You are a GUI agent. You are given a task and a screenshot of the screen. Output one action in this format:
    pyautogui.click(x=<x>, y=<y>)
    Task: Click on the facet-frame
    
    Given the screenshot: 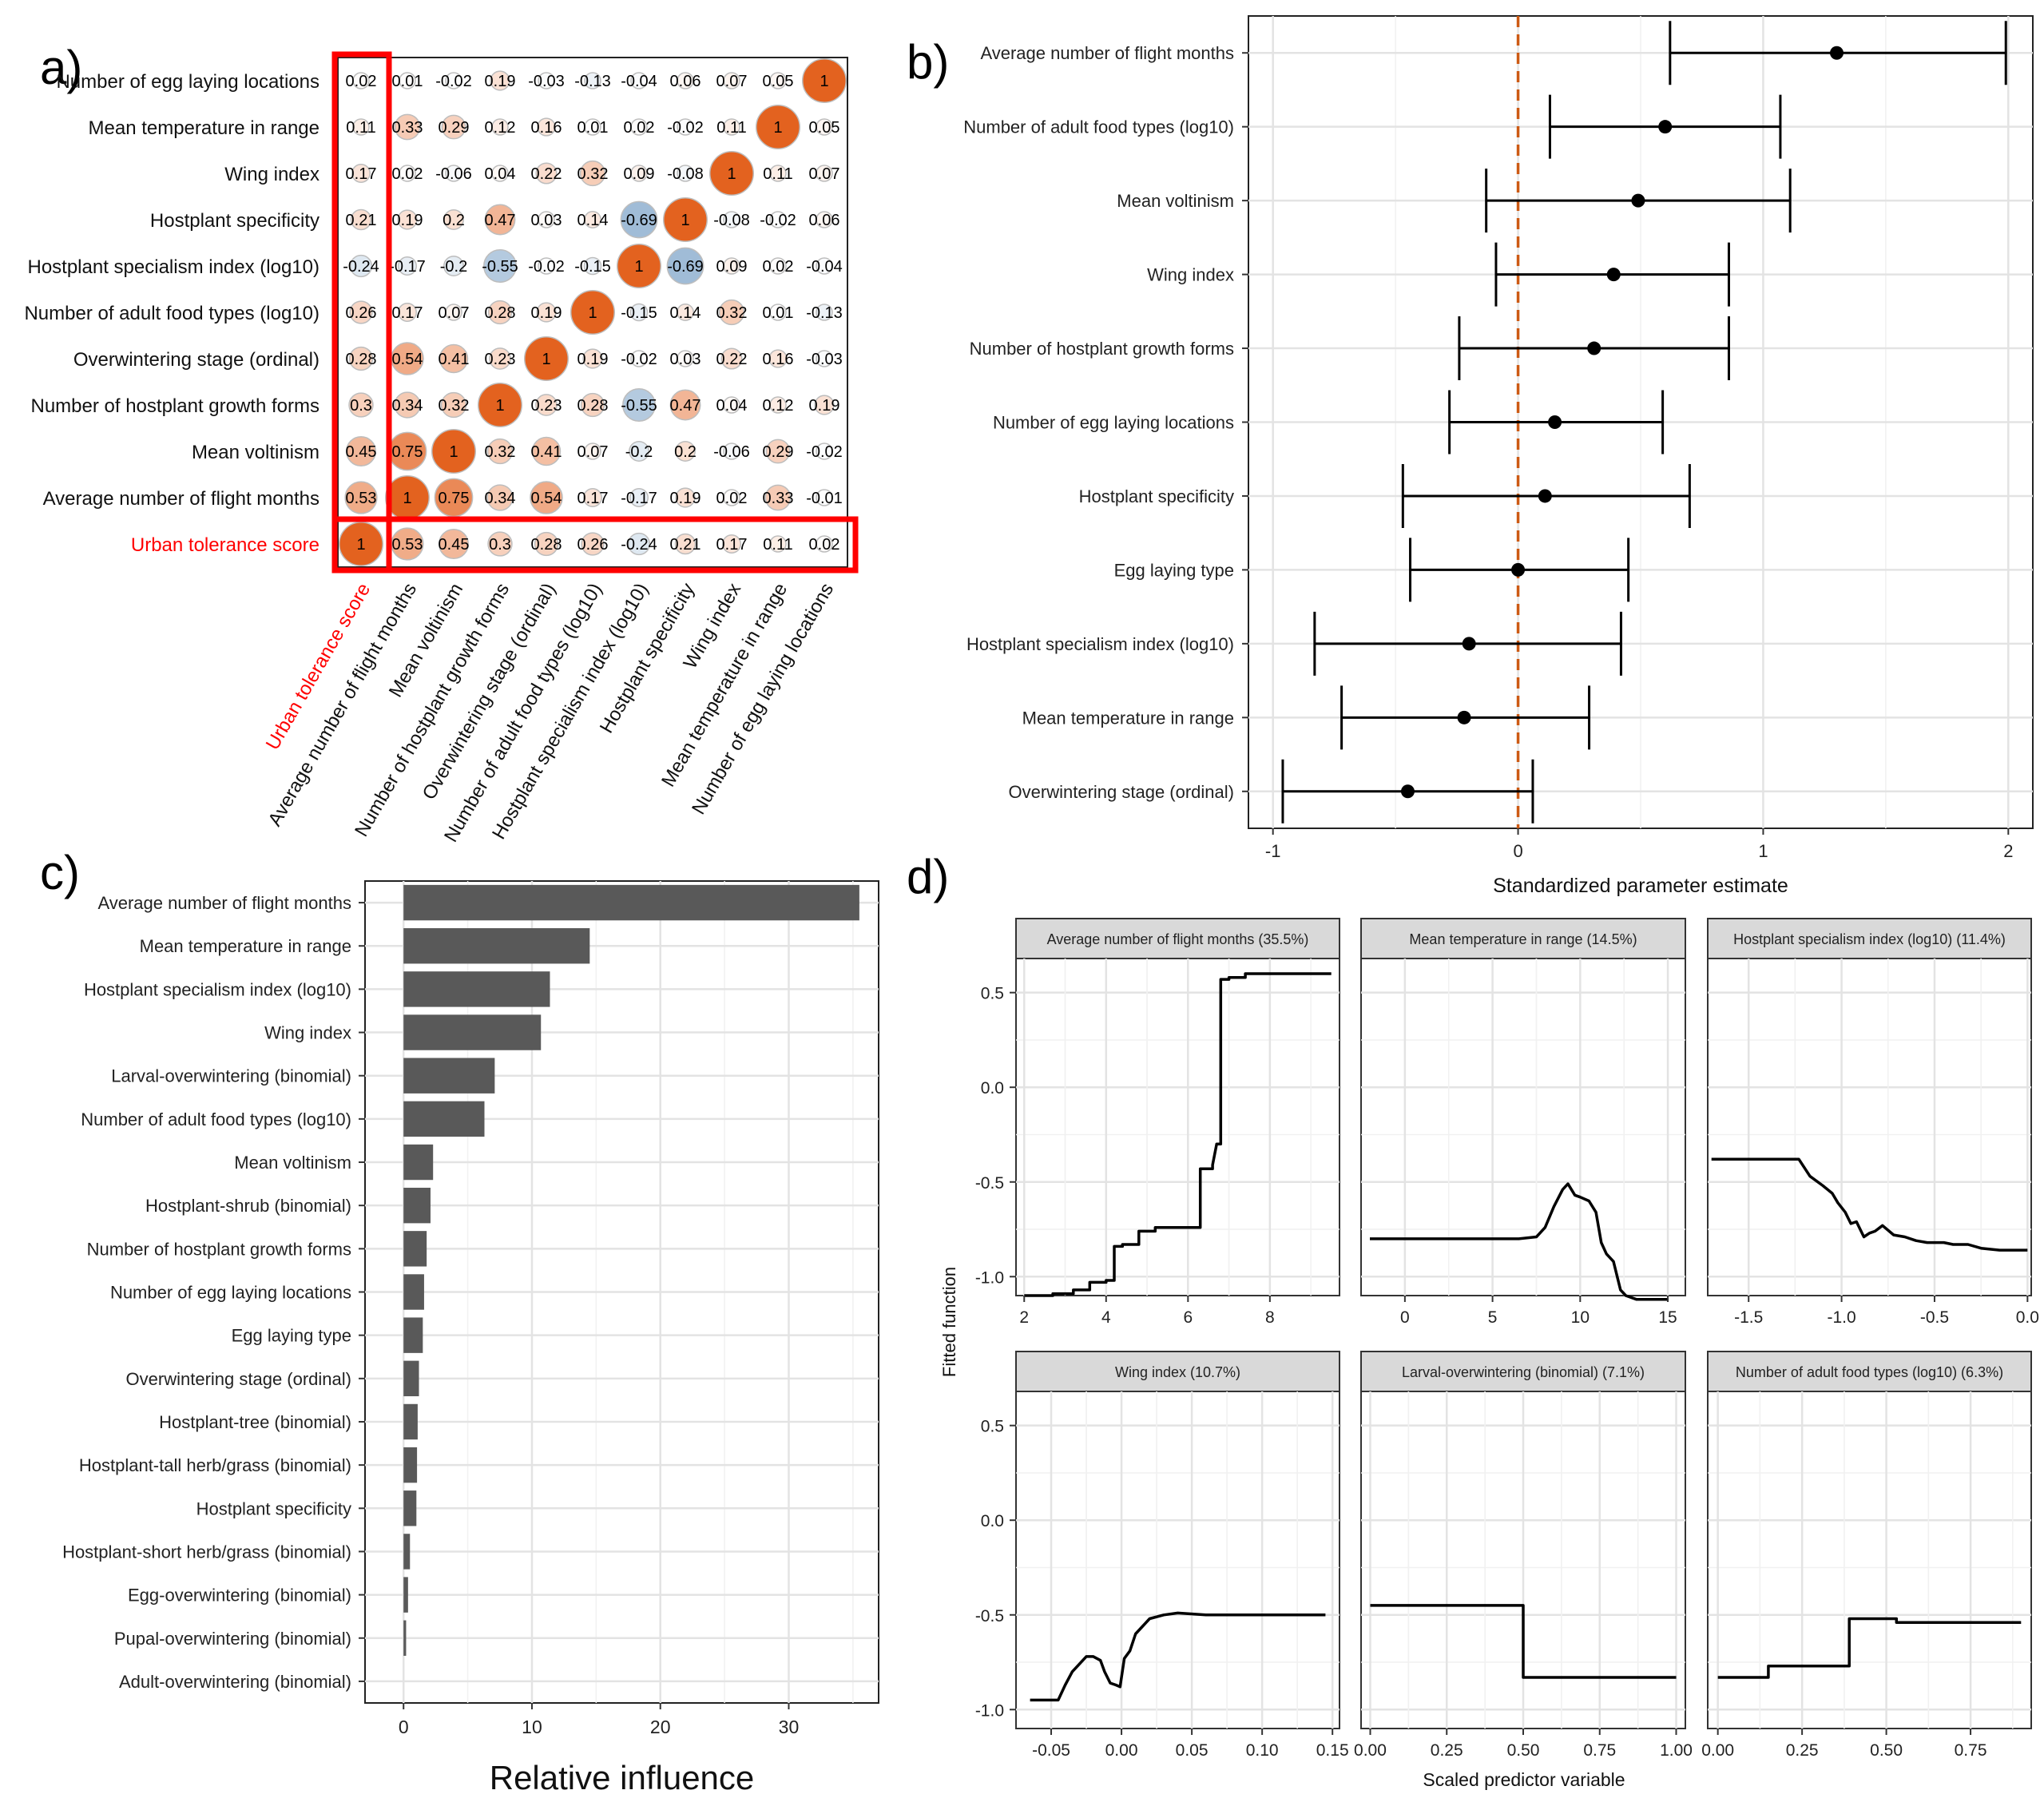 What is the action you would take?
    pyautogui.click(x=1869, y=1560)
    